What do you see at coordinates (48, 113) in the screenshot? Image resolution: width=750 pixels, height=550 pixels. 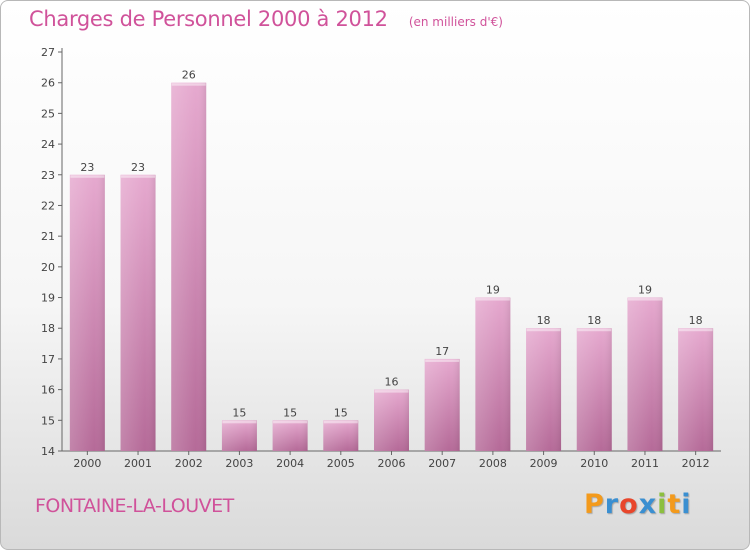 I see `y-tick-label: 25` at bounding box center [48, 113].